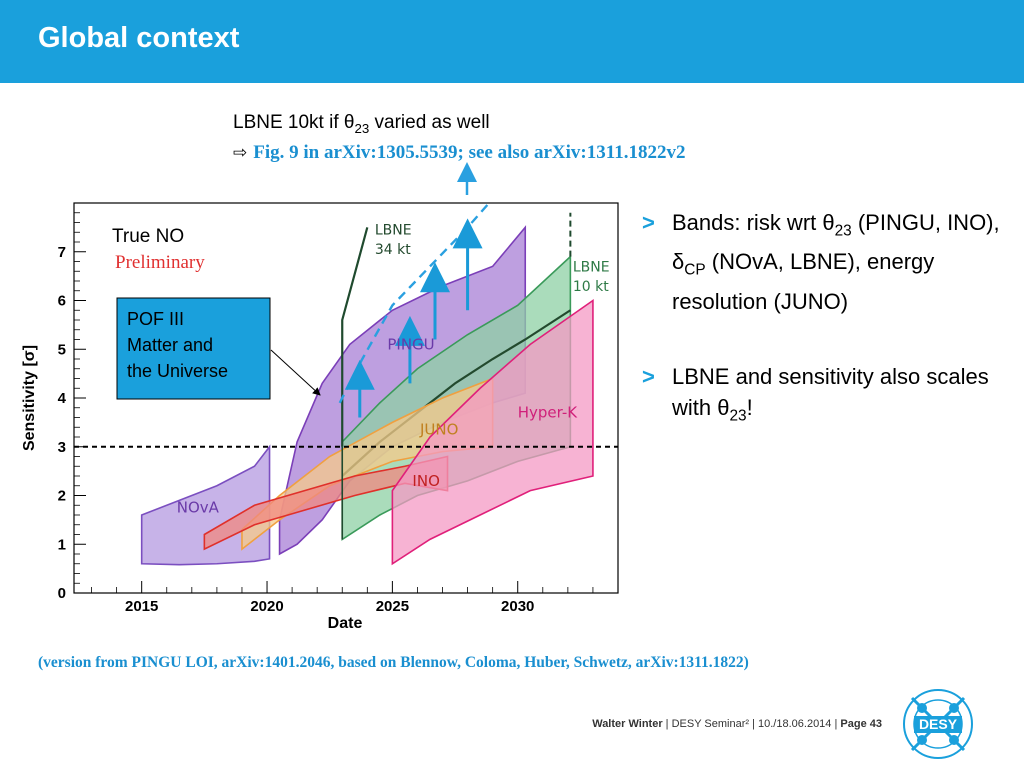 This screenshot has width=1024, height=768. I want to click on y-axis-label: Sensitivity [σ], so click(29, 398).